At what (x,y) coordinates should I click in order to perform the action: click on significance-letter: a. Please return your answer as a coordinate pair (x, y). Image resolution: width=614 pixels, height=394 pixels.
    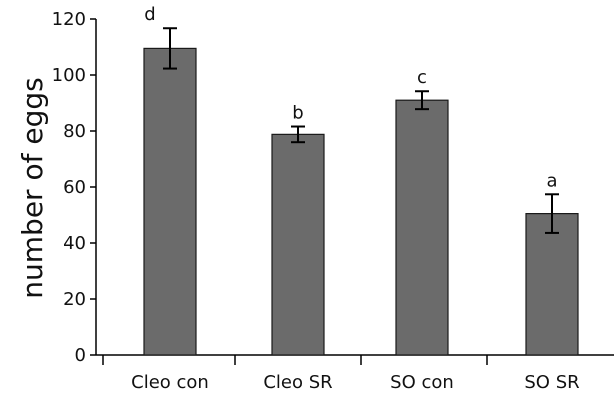
    Looking at the image, I should click on (551, 180).